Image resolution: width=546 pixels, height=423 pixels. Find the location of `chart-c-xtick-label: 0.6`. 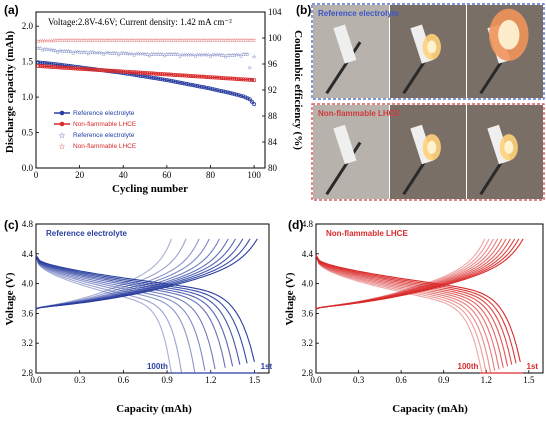

chart-c-xtick-label: 0.6 is located at coordinates (124, 380).